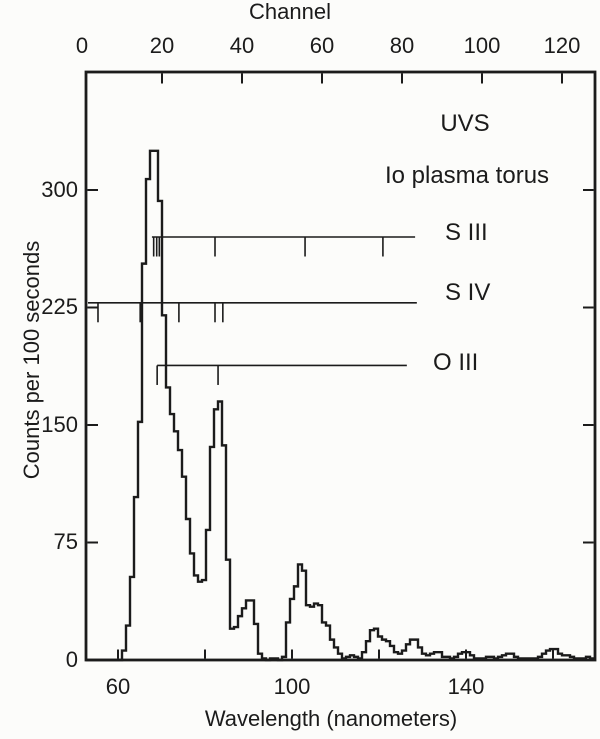  I want to click on top-axis-tick-label: 80, so click(402, 45).